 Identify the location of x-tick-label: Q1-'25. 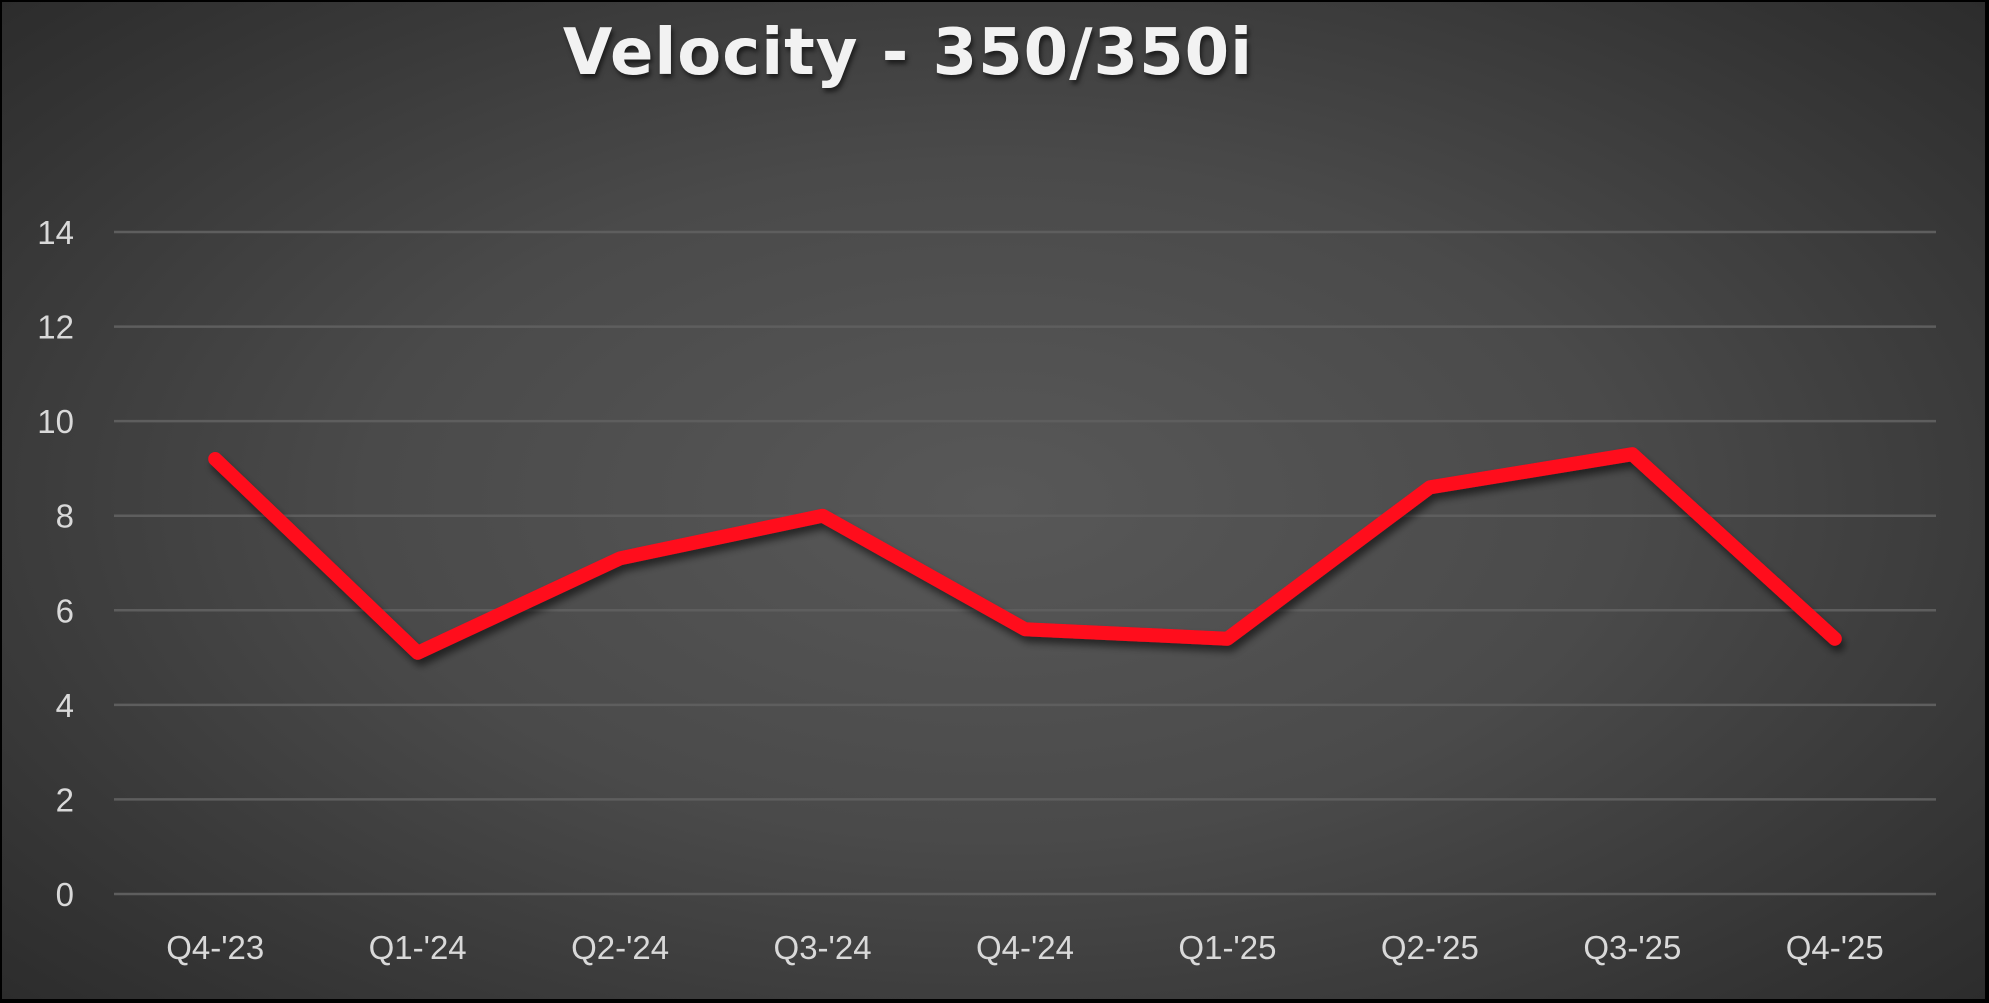
(1227, 947).